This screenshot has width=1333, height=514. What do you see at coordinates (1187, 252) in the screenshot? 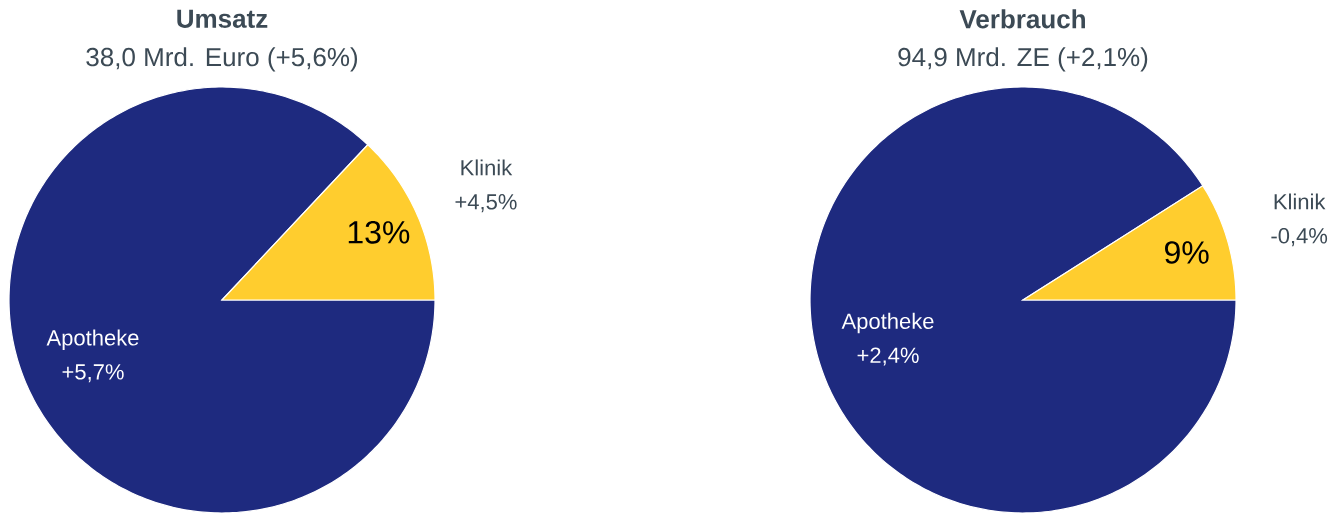
I see `data-label: 9%` at bounding box center [1187, 252].